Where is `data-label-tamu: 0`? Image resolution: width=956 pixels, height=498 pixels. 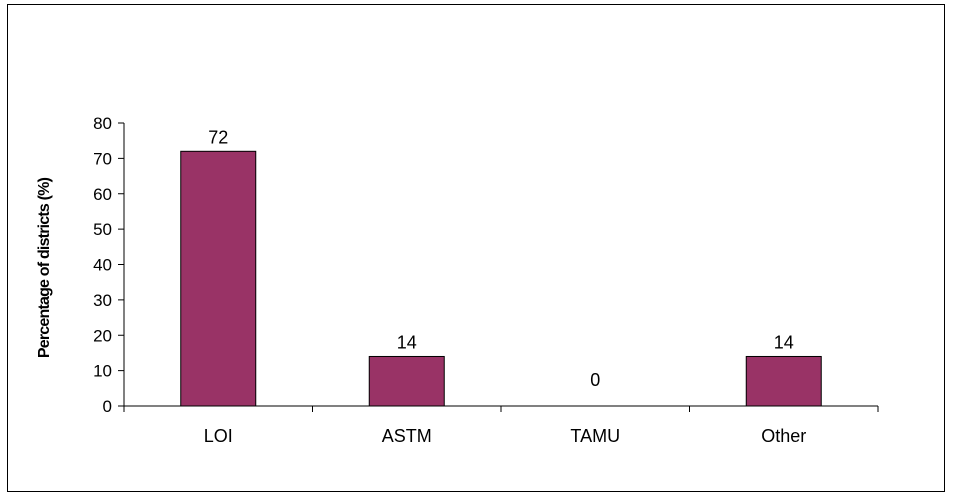
data-label-tamu: 0 is located at coordinates (595, 380).